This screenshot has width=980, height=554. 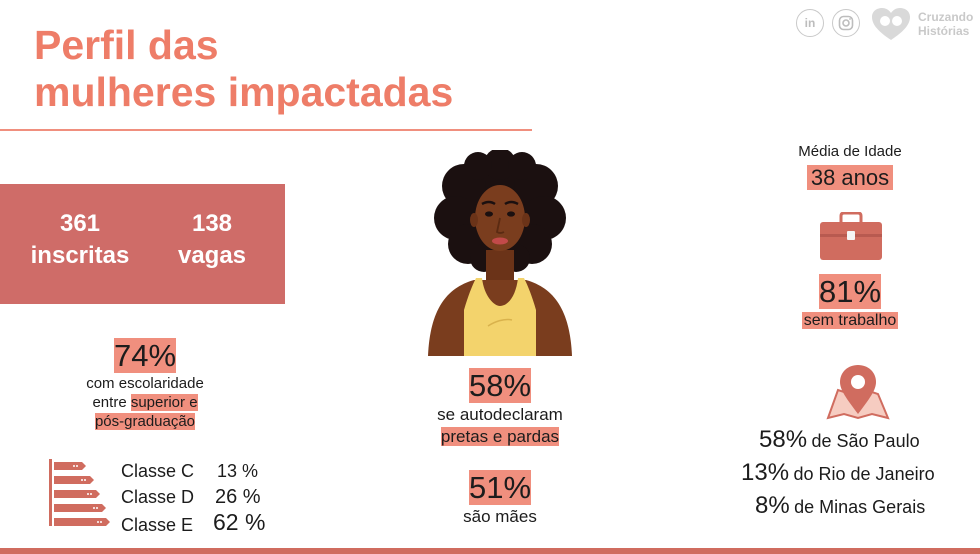 I want to click on stats-box: 361 inscritas 138 vagas, so click(x=142, y=244).